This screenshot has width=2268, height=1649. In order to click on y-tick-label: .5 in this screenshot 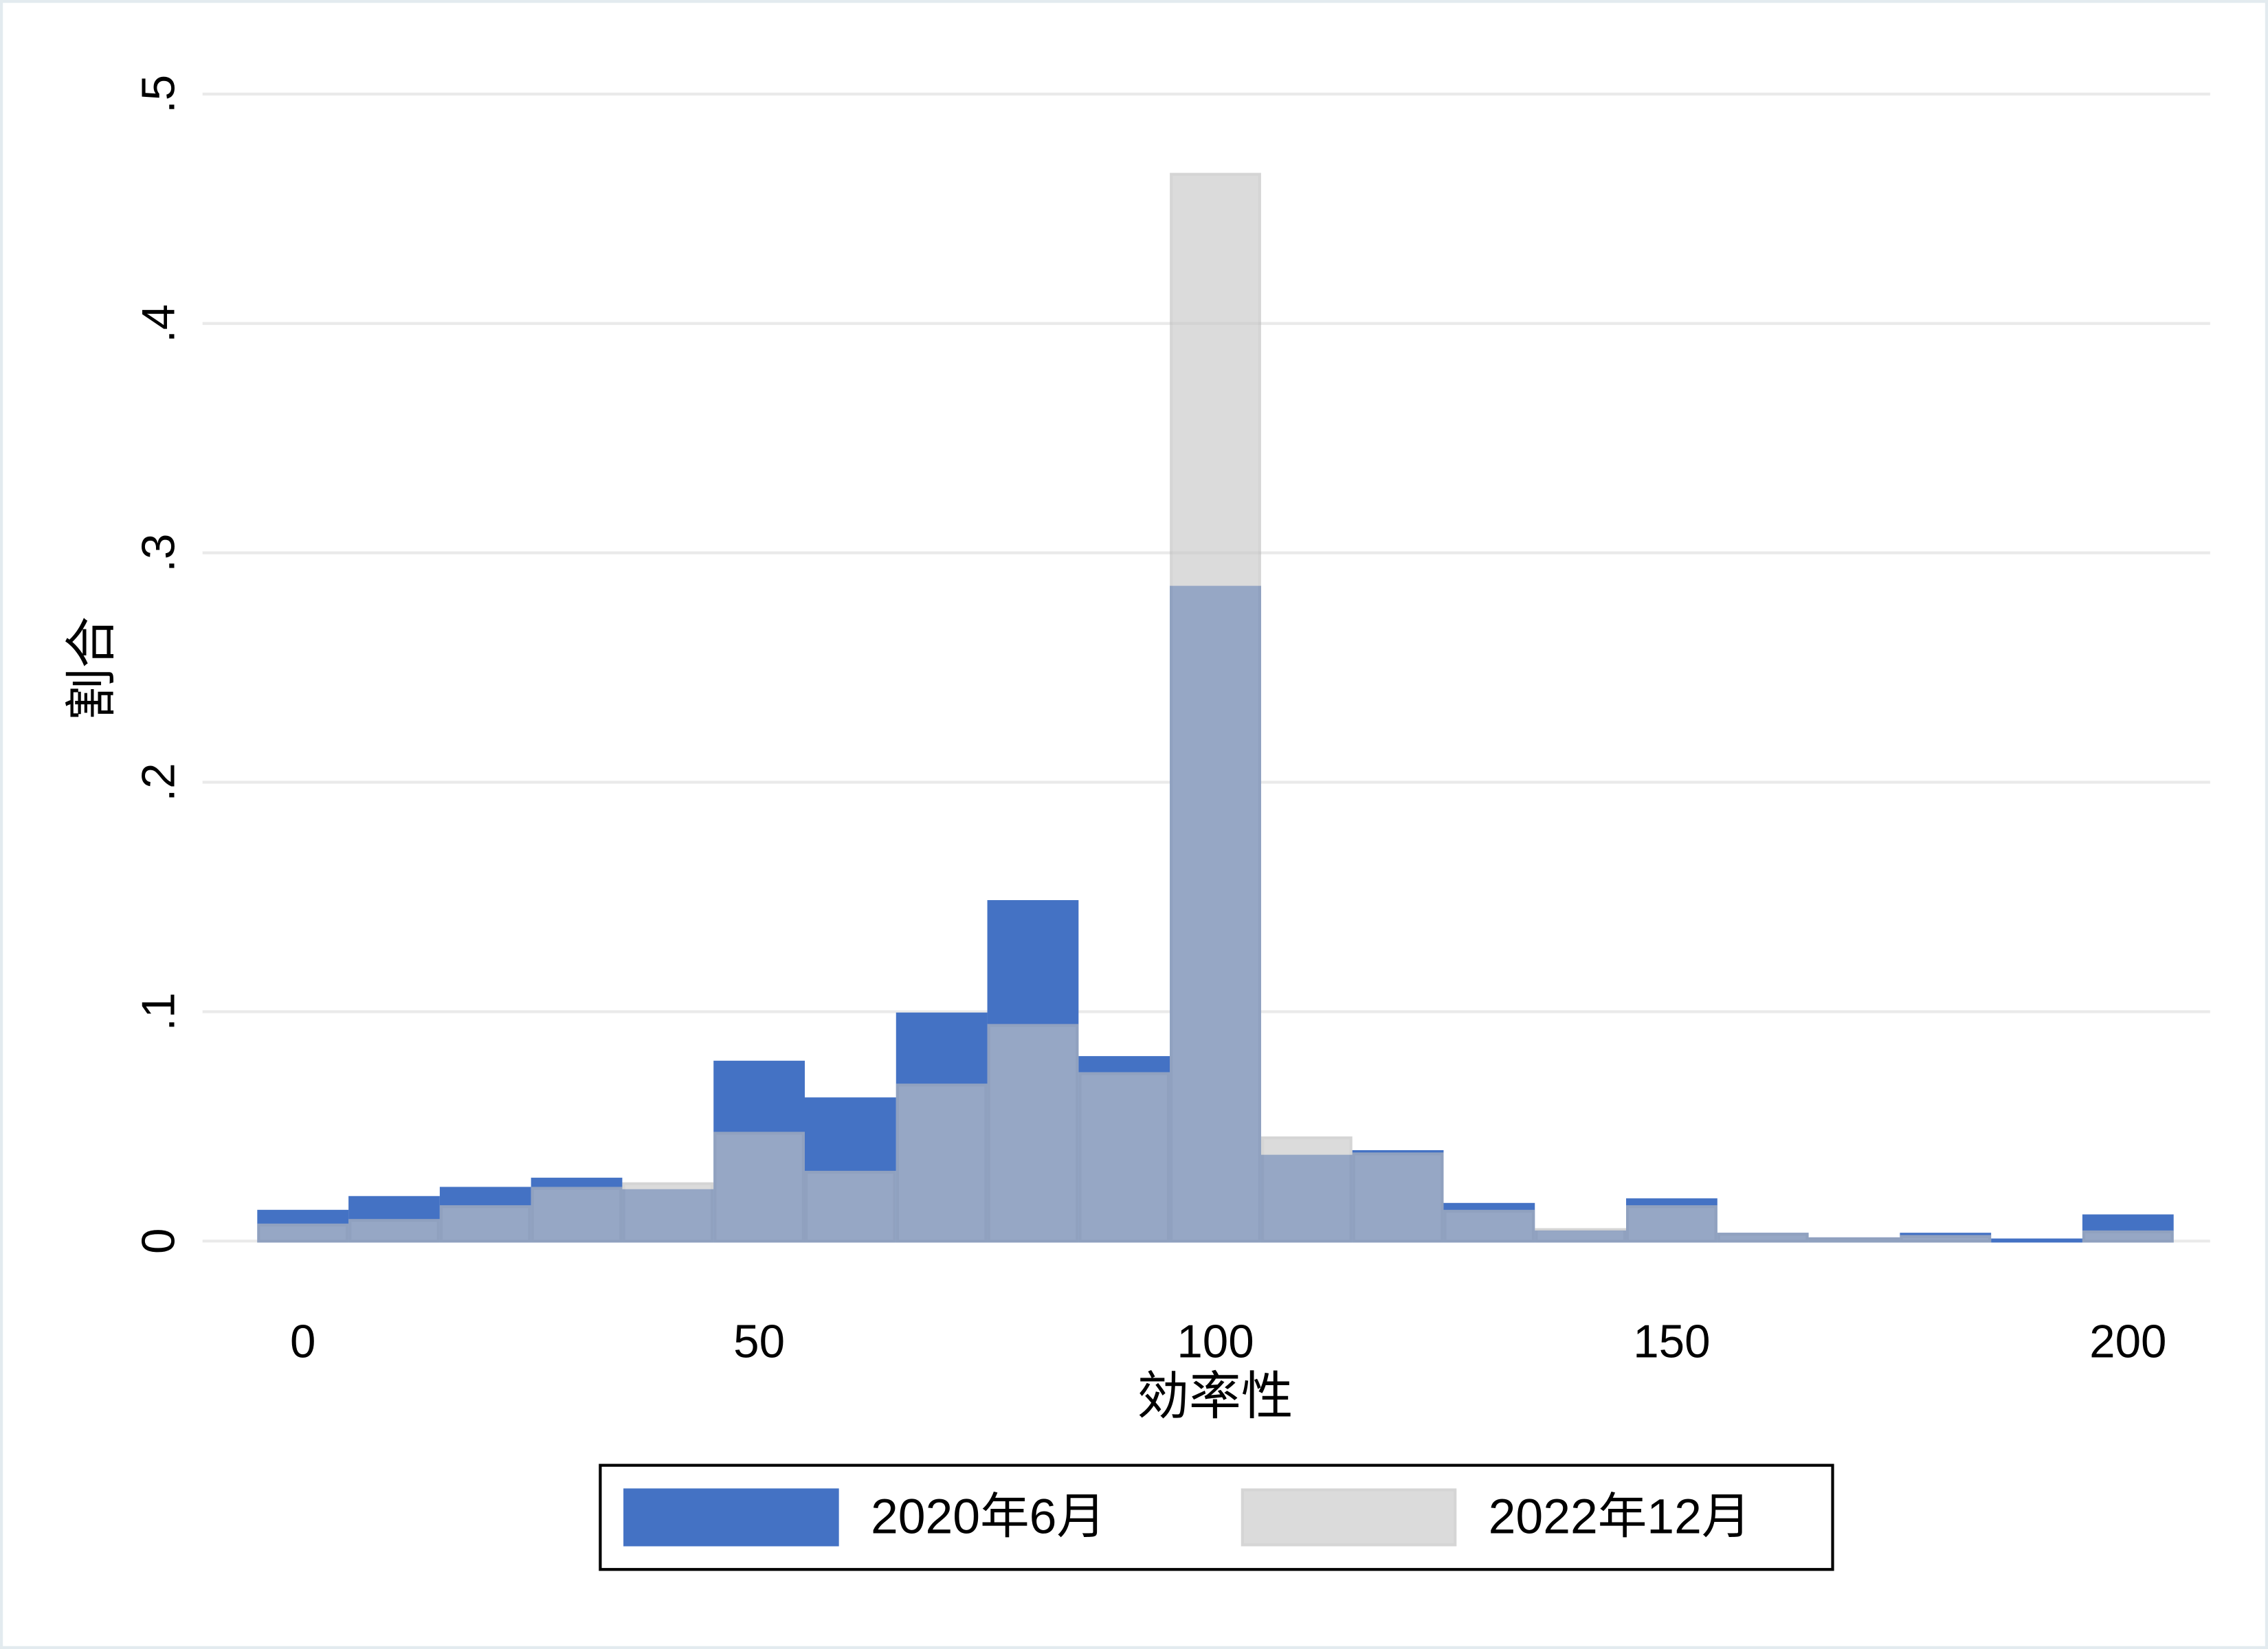, I will do `click(159, 94)`.